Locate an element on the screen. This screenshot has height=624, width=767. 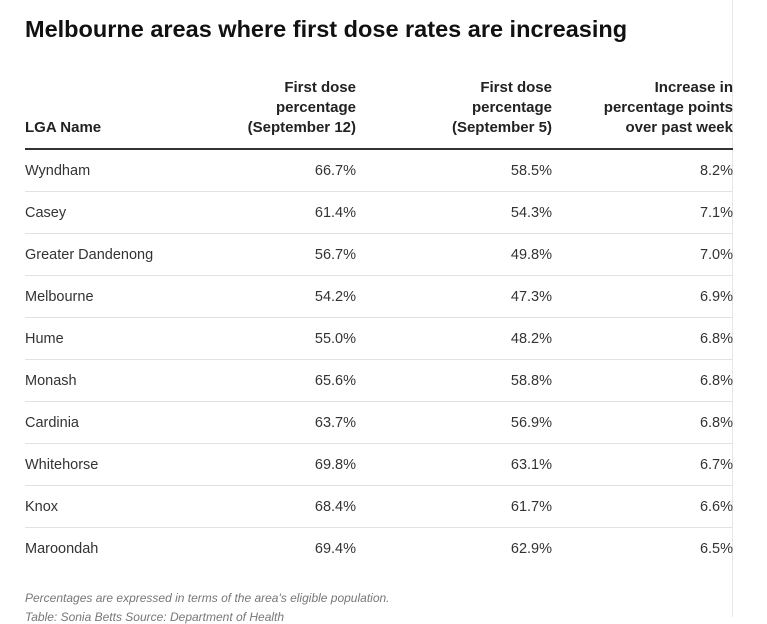
cell-increase: 6.9% is located at coordinates (642, 296).